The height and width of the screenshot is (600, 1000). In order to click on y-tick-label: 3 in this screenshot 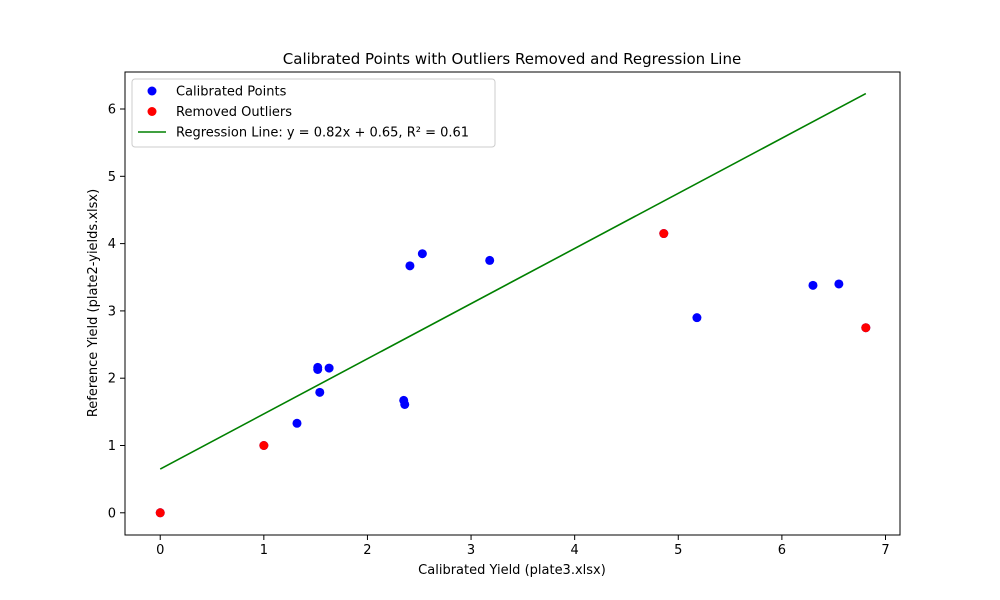, I will do `click(112, 311)`.